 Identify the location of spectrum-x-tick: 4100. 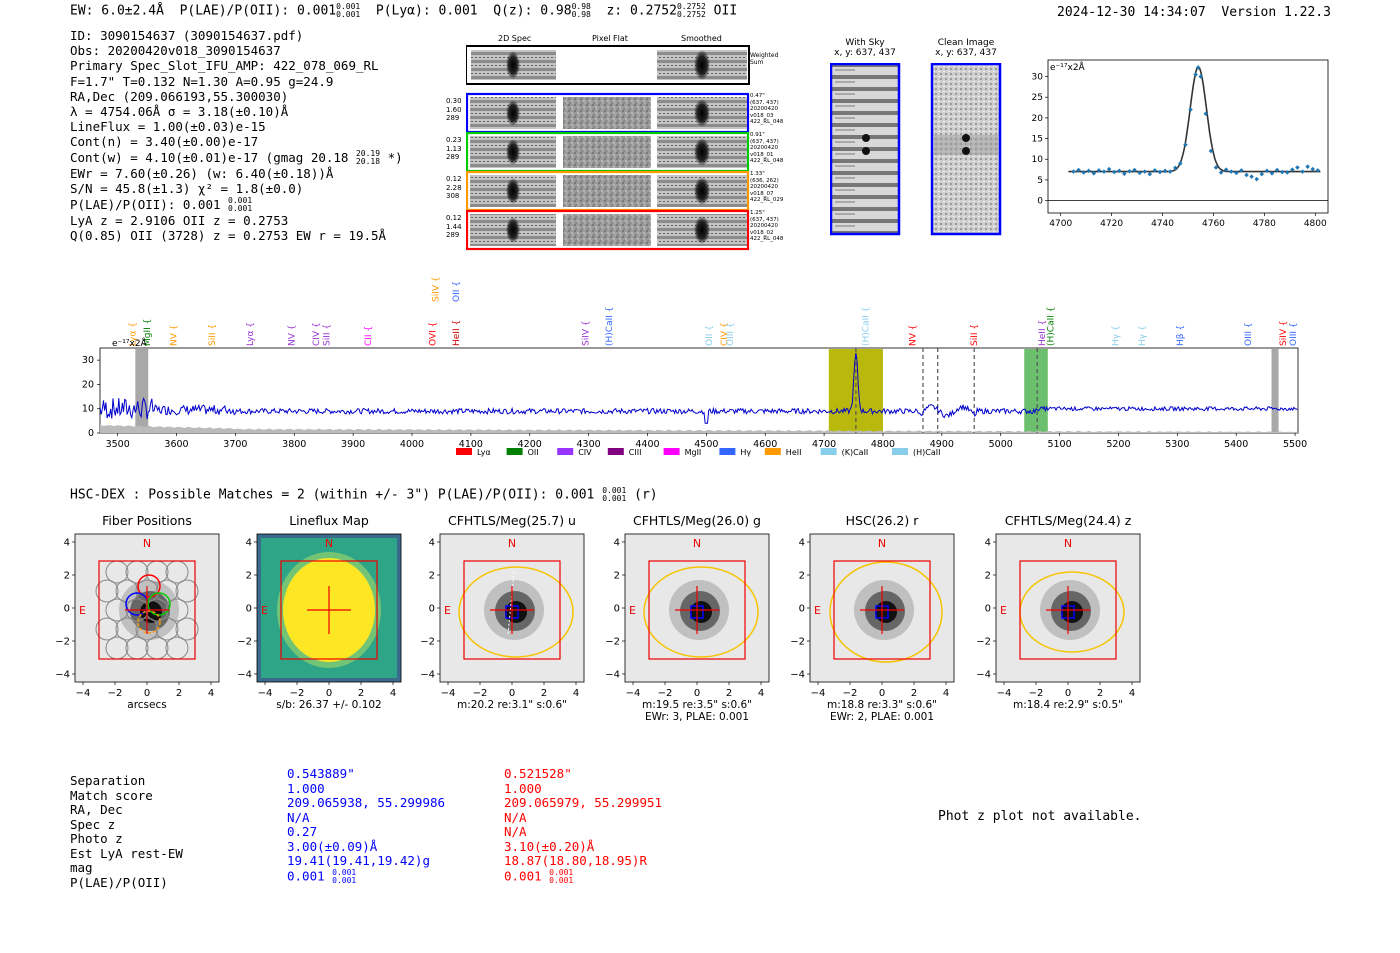
(471, 444).